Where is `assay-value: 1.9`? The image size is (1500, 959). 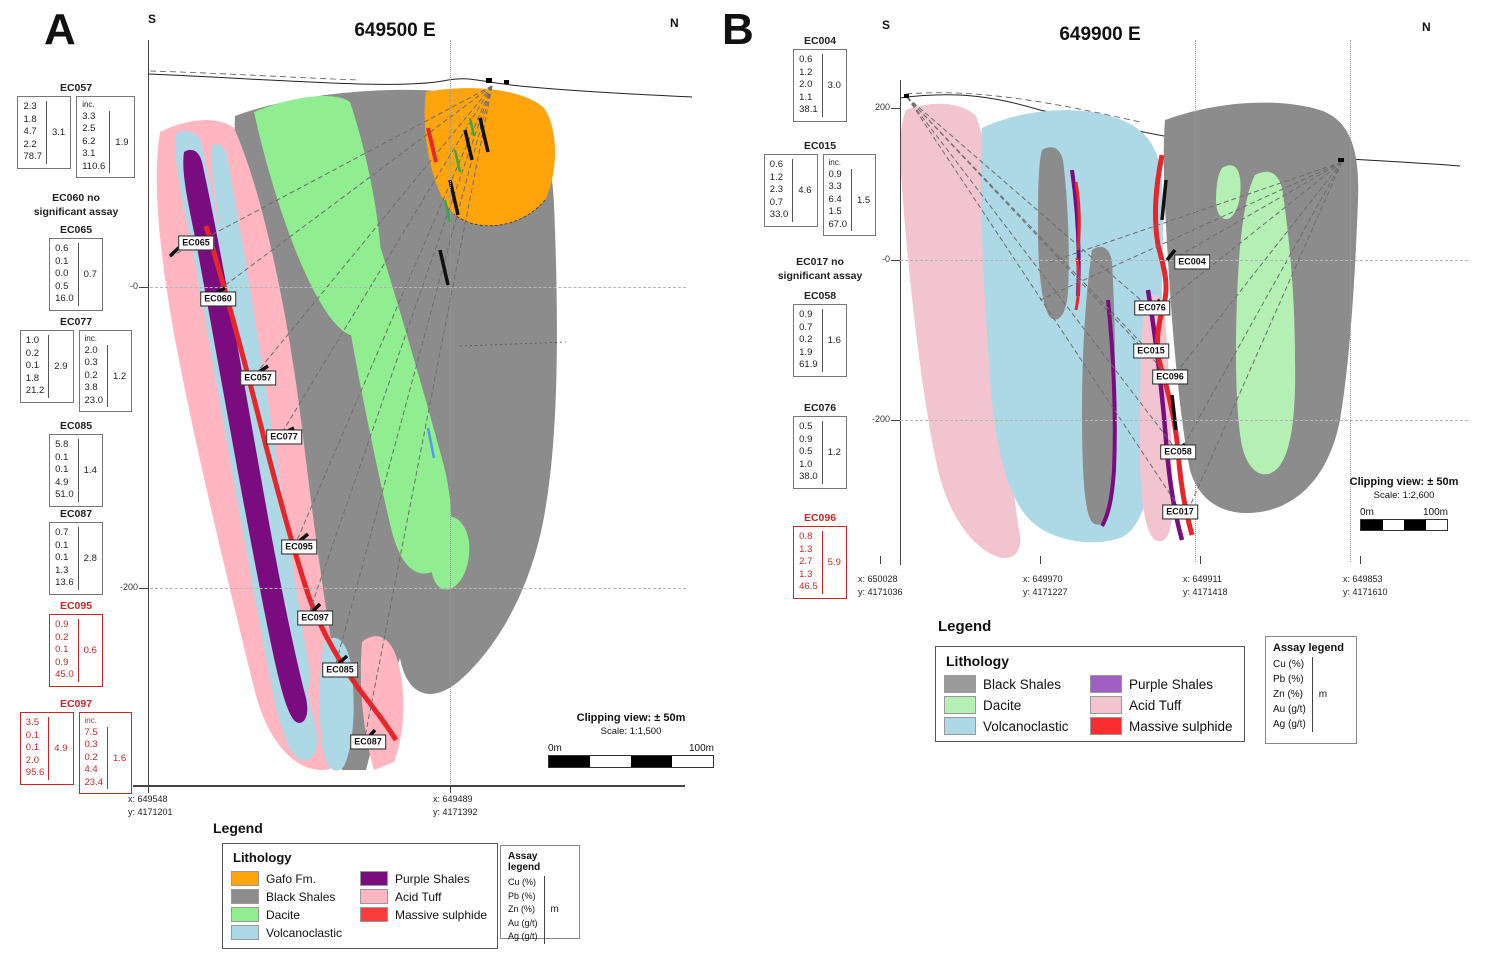
assay-value: 1.9 is located at coordinates (806, 352).